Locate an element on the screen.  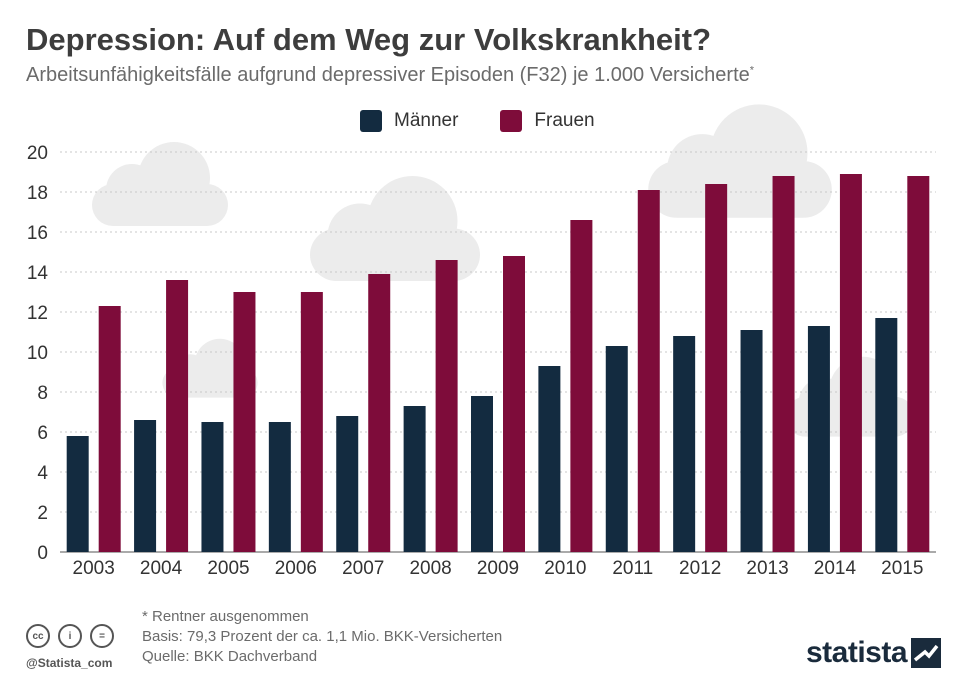
y-tick-label: 4 is located at coordinates (42, 473).